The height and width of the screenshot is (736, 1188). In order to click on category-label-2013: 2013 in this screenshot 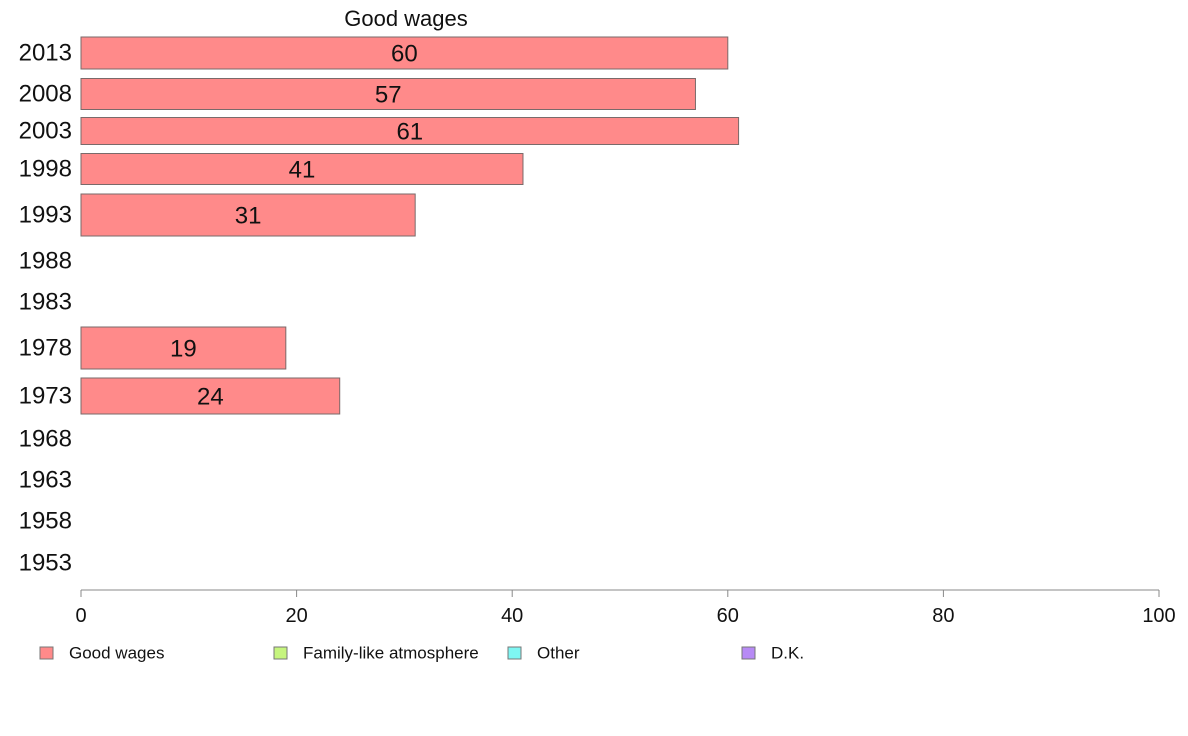, I will do `click(45, 53)`.